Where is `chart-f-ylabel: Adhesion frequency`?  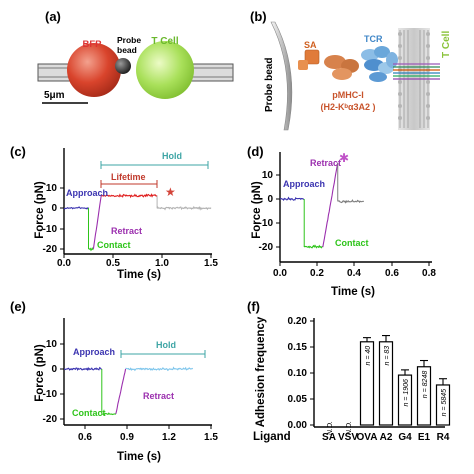
chart-f-ylabel: Adhesion frequency is located at coordinates (261, 371).